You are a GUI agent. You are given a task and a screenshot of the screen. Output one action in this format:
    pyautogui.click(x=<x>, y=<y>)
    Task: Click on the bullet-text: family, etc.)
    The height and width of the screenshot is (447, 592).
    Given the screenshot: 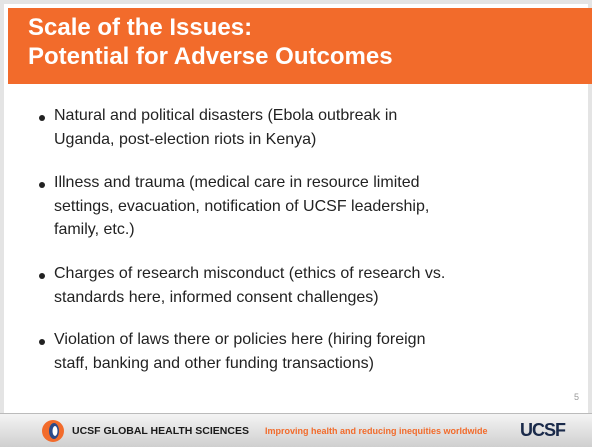 What is the action you would take?
    pyautogui.click(x=94, y=229)
    